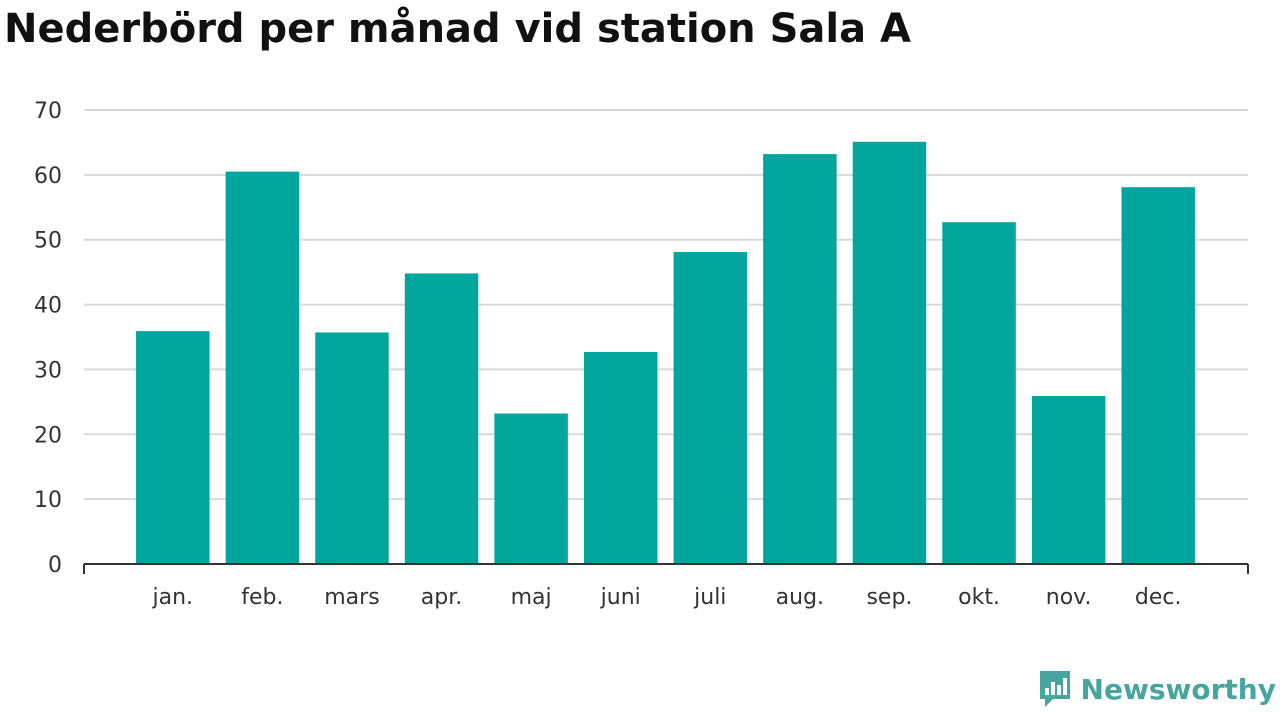  Describe the element at coordinates (48, 306) in the screenshot. I see `y-tick-label: 40` at that location.